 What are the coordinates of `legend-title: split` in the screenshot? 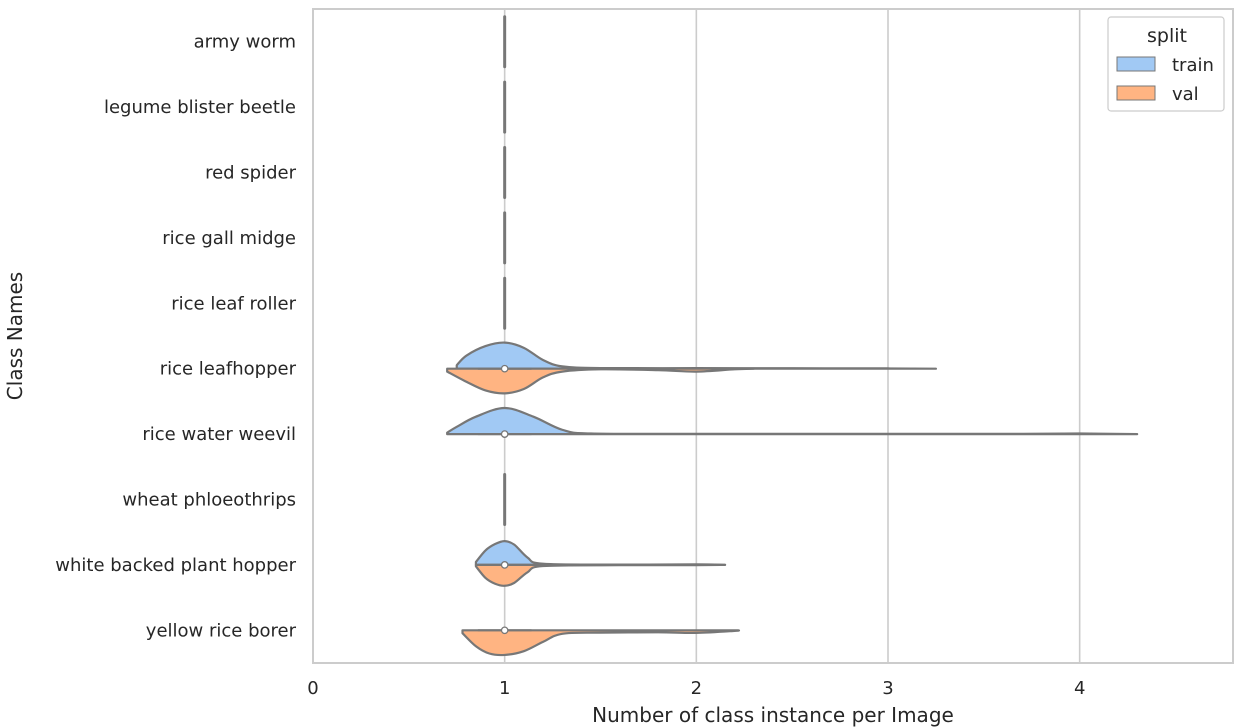 It's located at (1167, 36).